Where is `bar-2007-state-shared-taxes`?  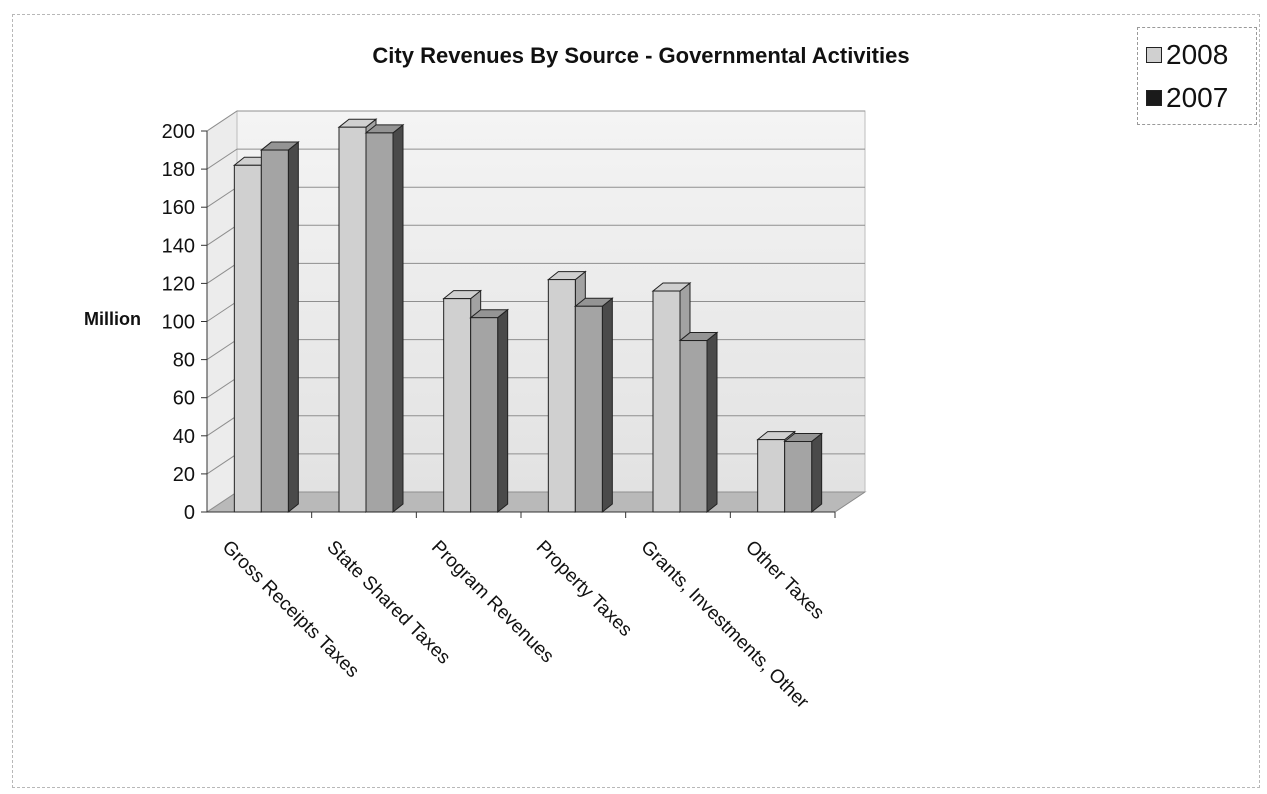
bar-2007-state-shared-taxes is located at coordinates (379, 322).